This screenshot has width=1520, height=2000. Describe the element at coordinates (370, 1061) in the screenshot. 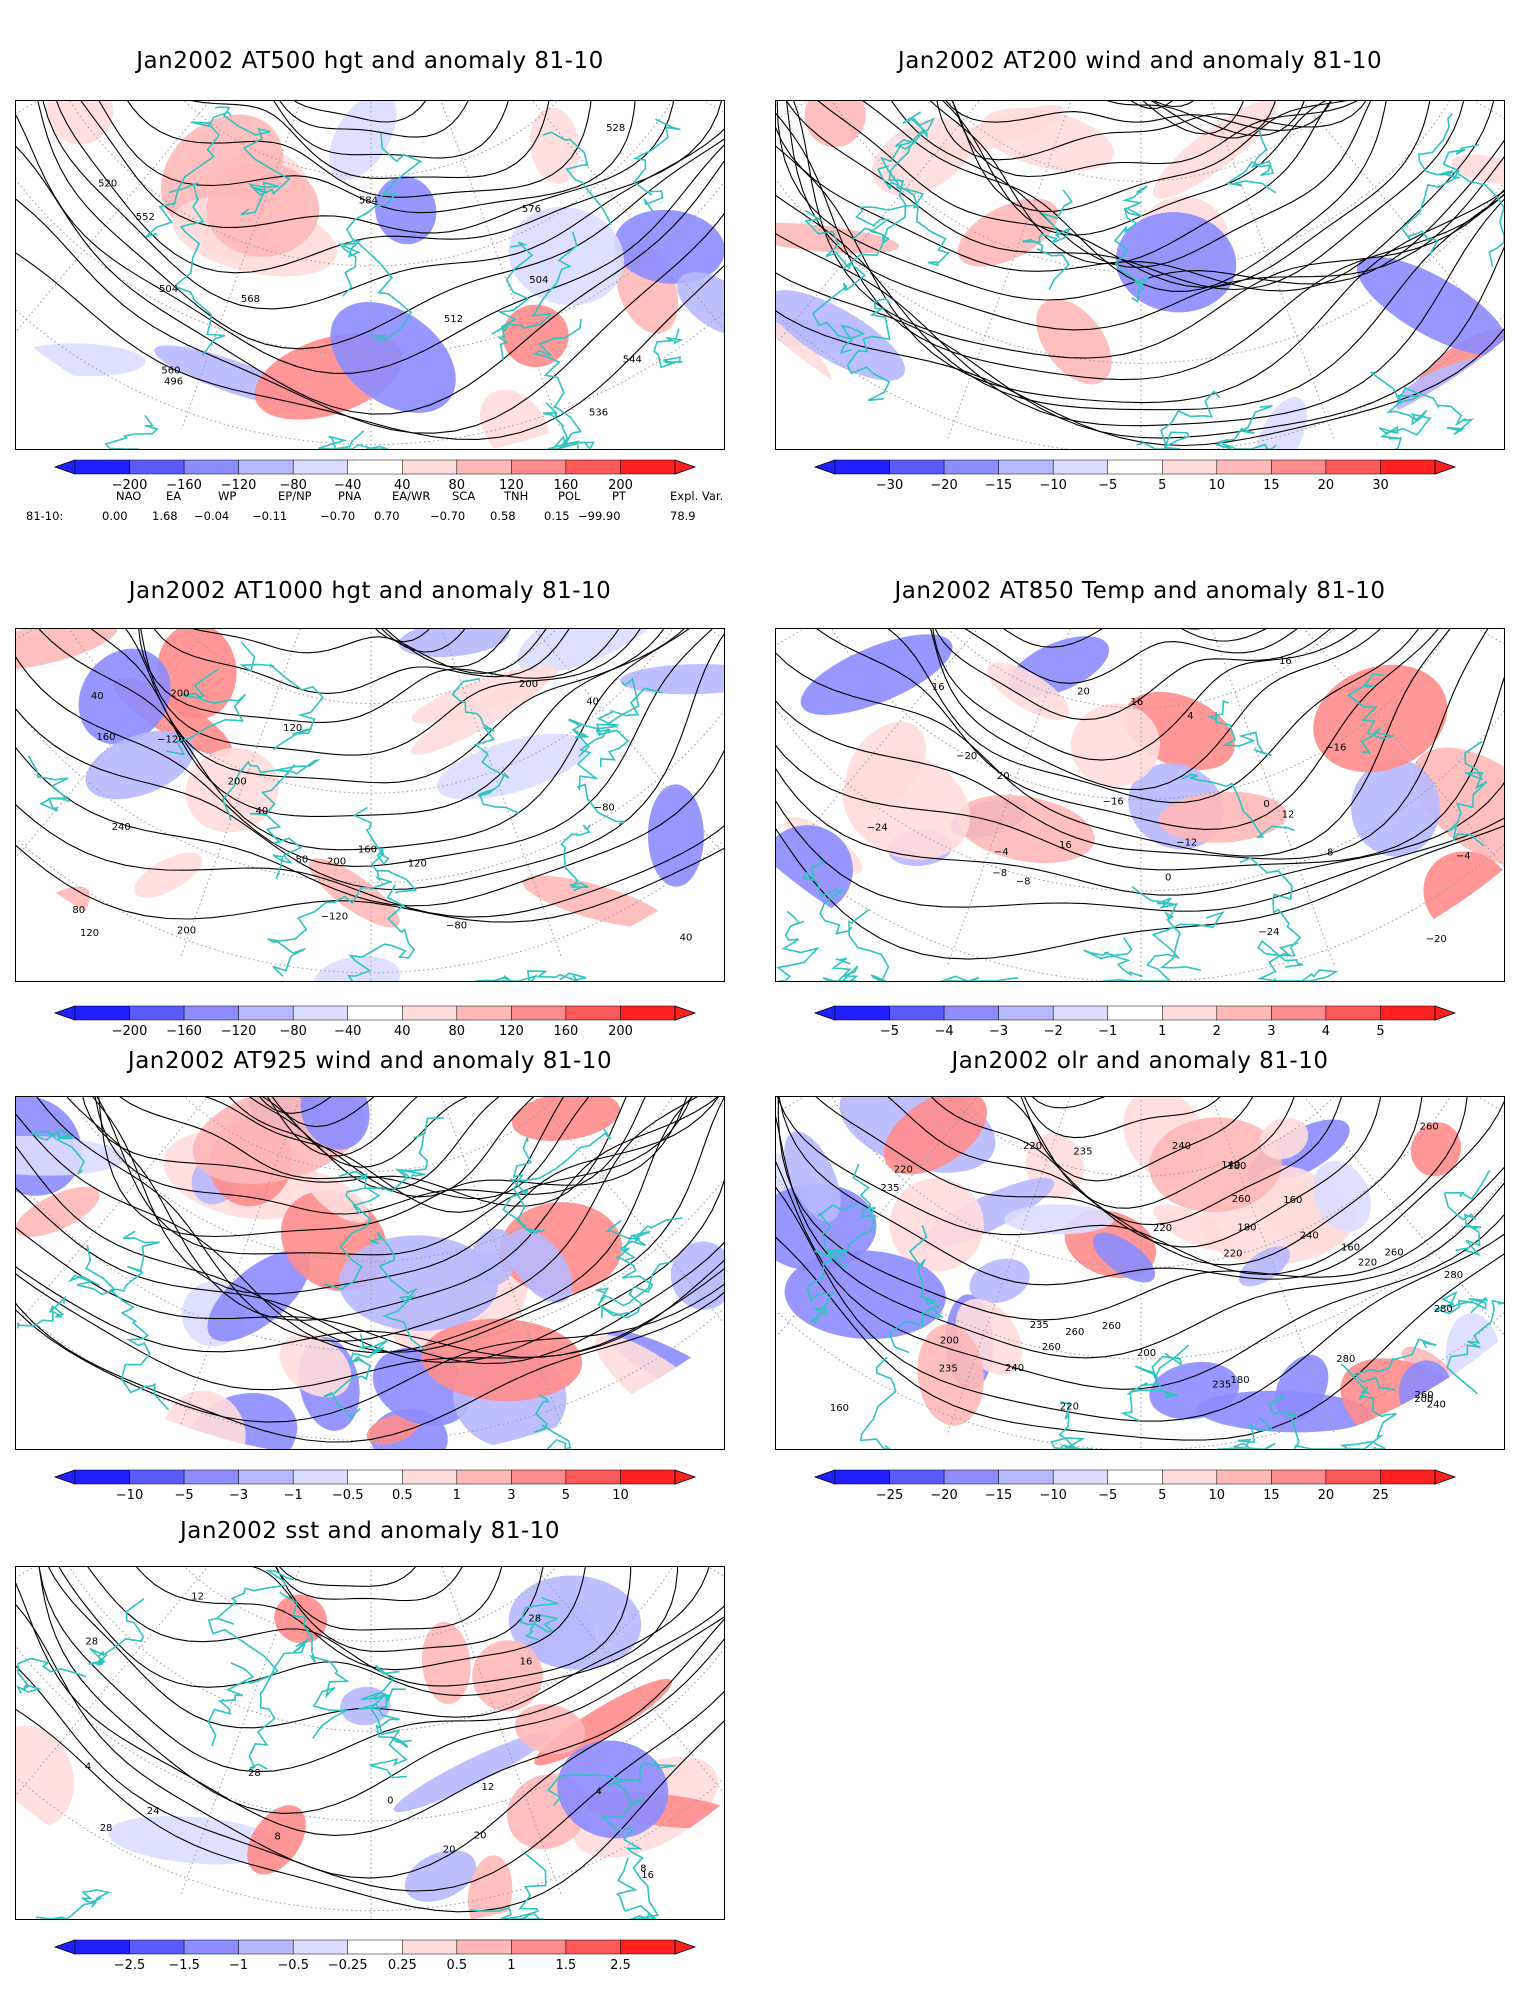

I see `panel-title: Jan2002 AT925 wind and anomaly 81-10` at that location.